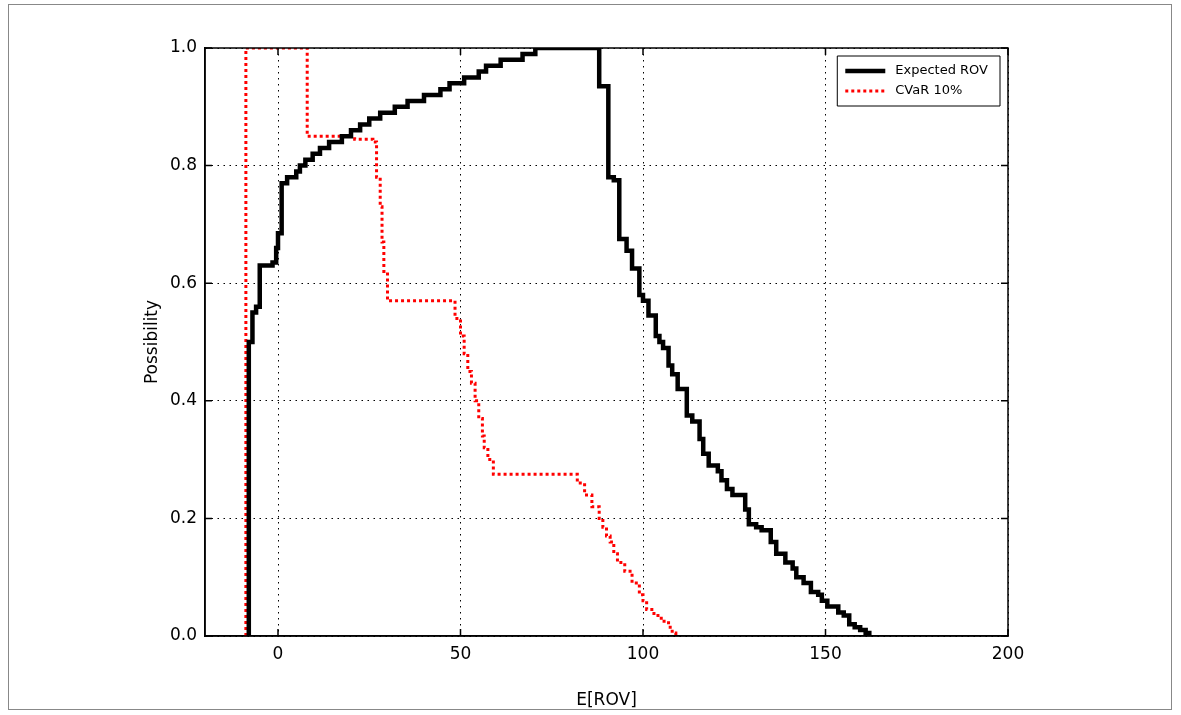 This screenshot has height=715, width=1181. What do you see at coordinates (606, 699) in the screenshot?
I see `x-axis-title: E[ROV]` at bounding box center [606, 699].